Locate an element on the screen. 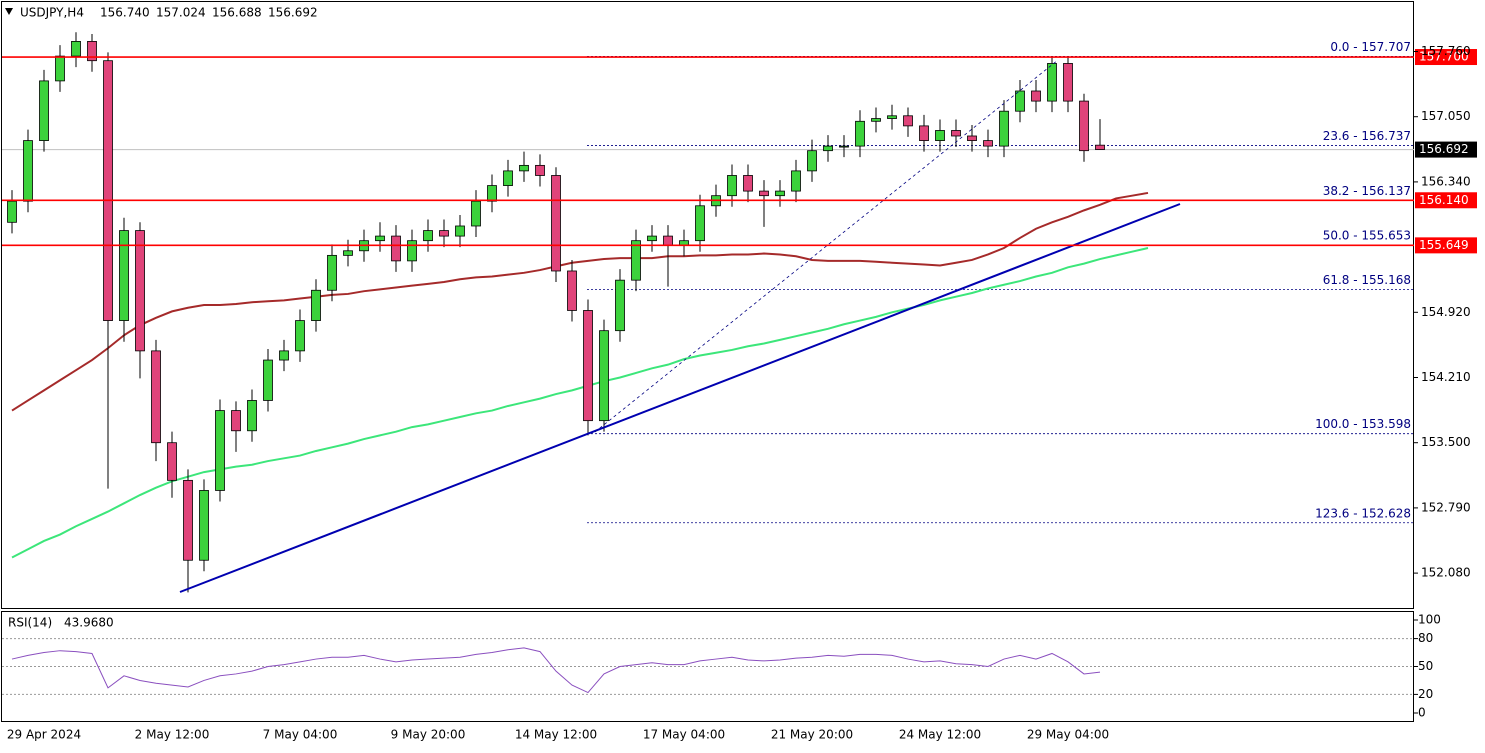 The height and width of the screenshot is (753, 1485). fib-label: 38.2 - 156.137 is located at coordinates (1367, 191).